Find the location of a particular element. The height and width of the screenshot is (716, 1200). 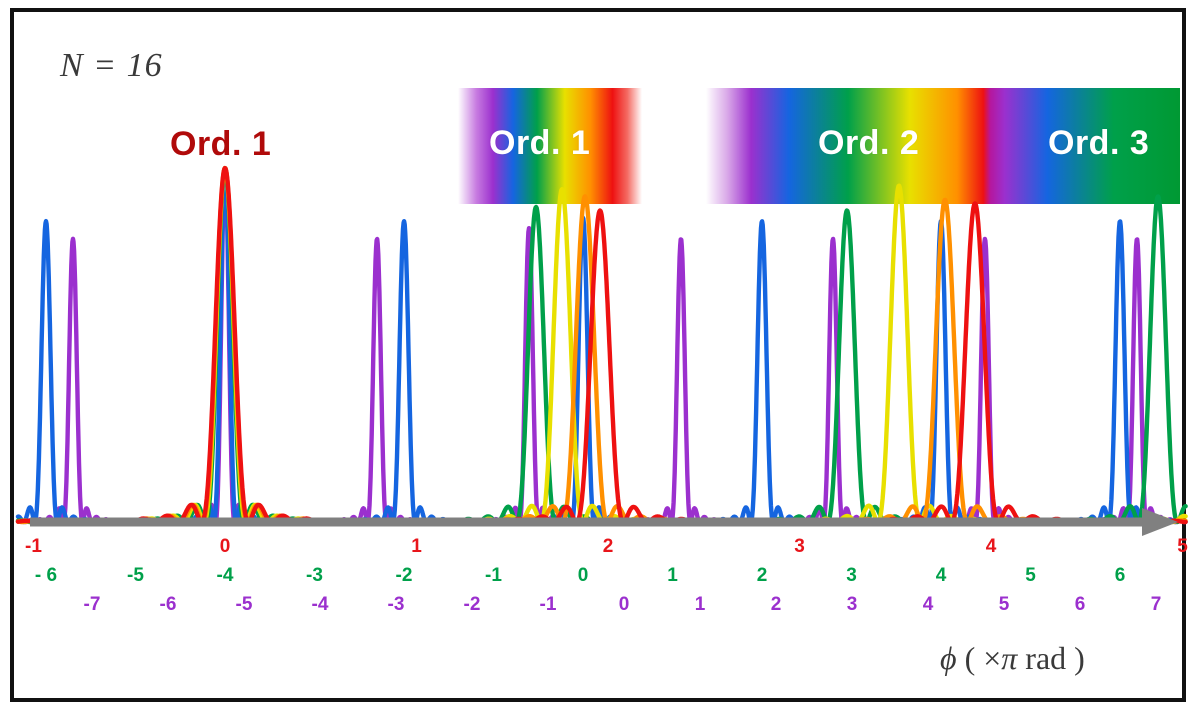

tick-label: 7 is located at coordinates (1156, 604).